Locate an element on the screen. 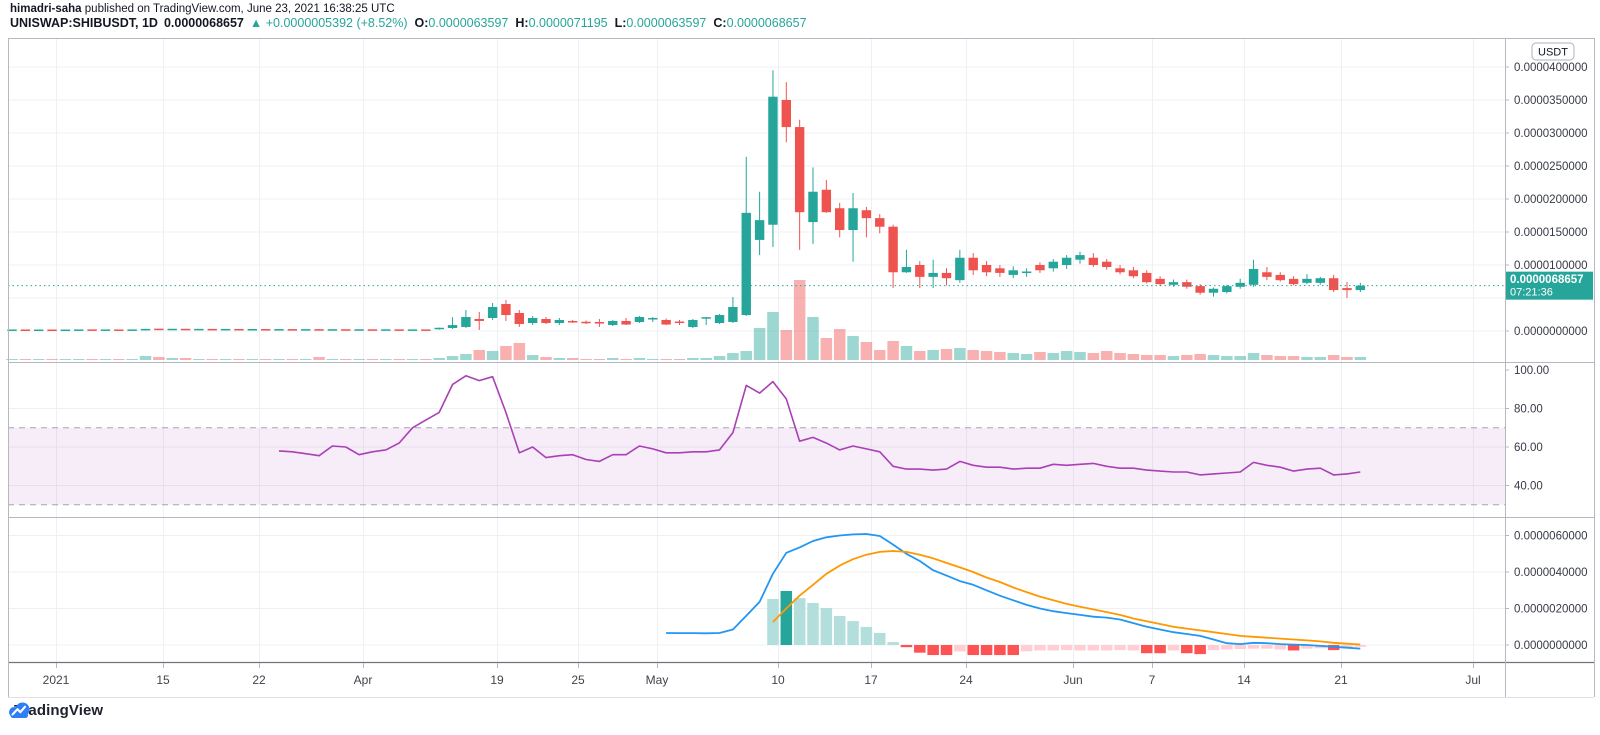 The width and height of the screenshot is (1600, 735). close-value: 0.0000068657 is located at coordinates (766, 23).